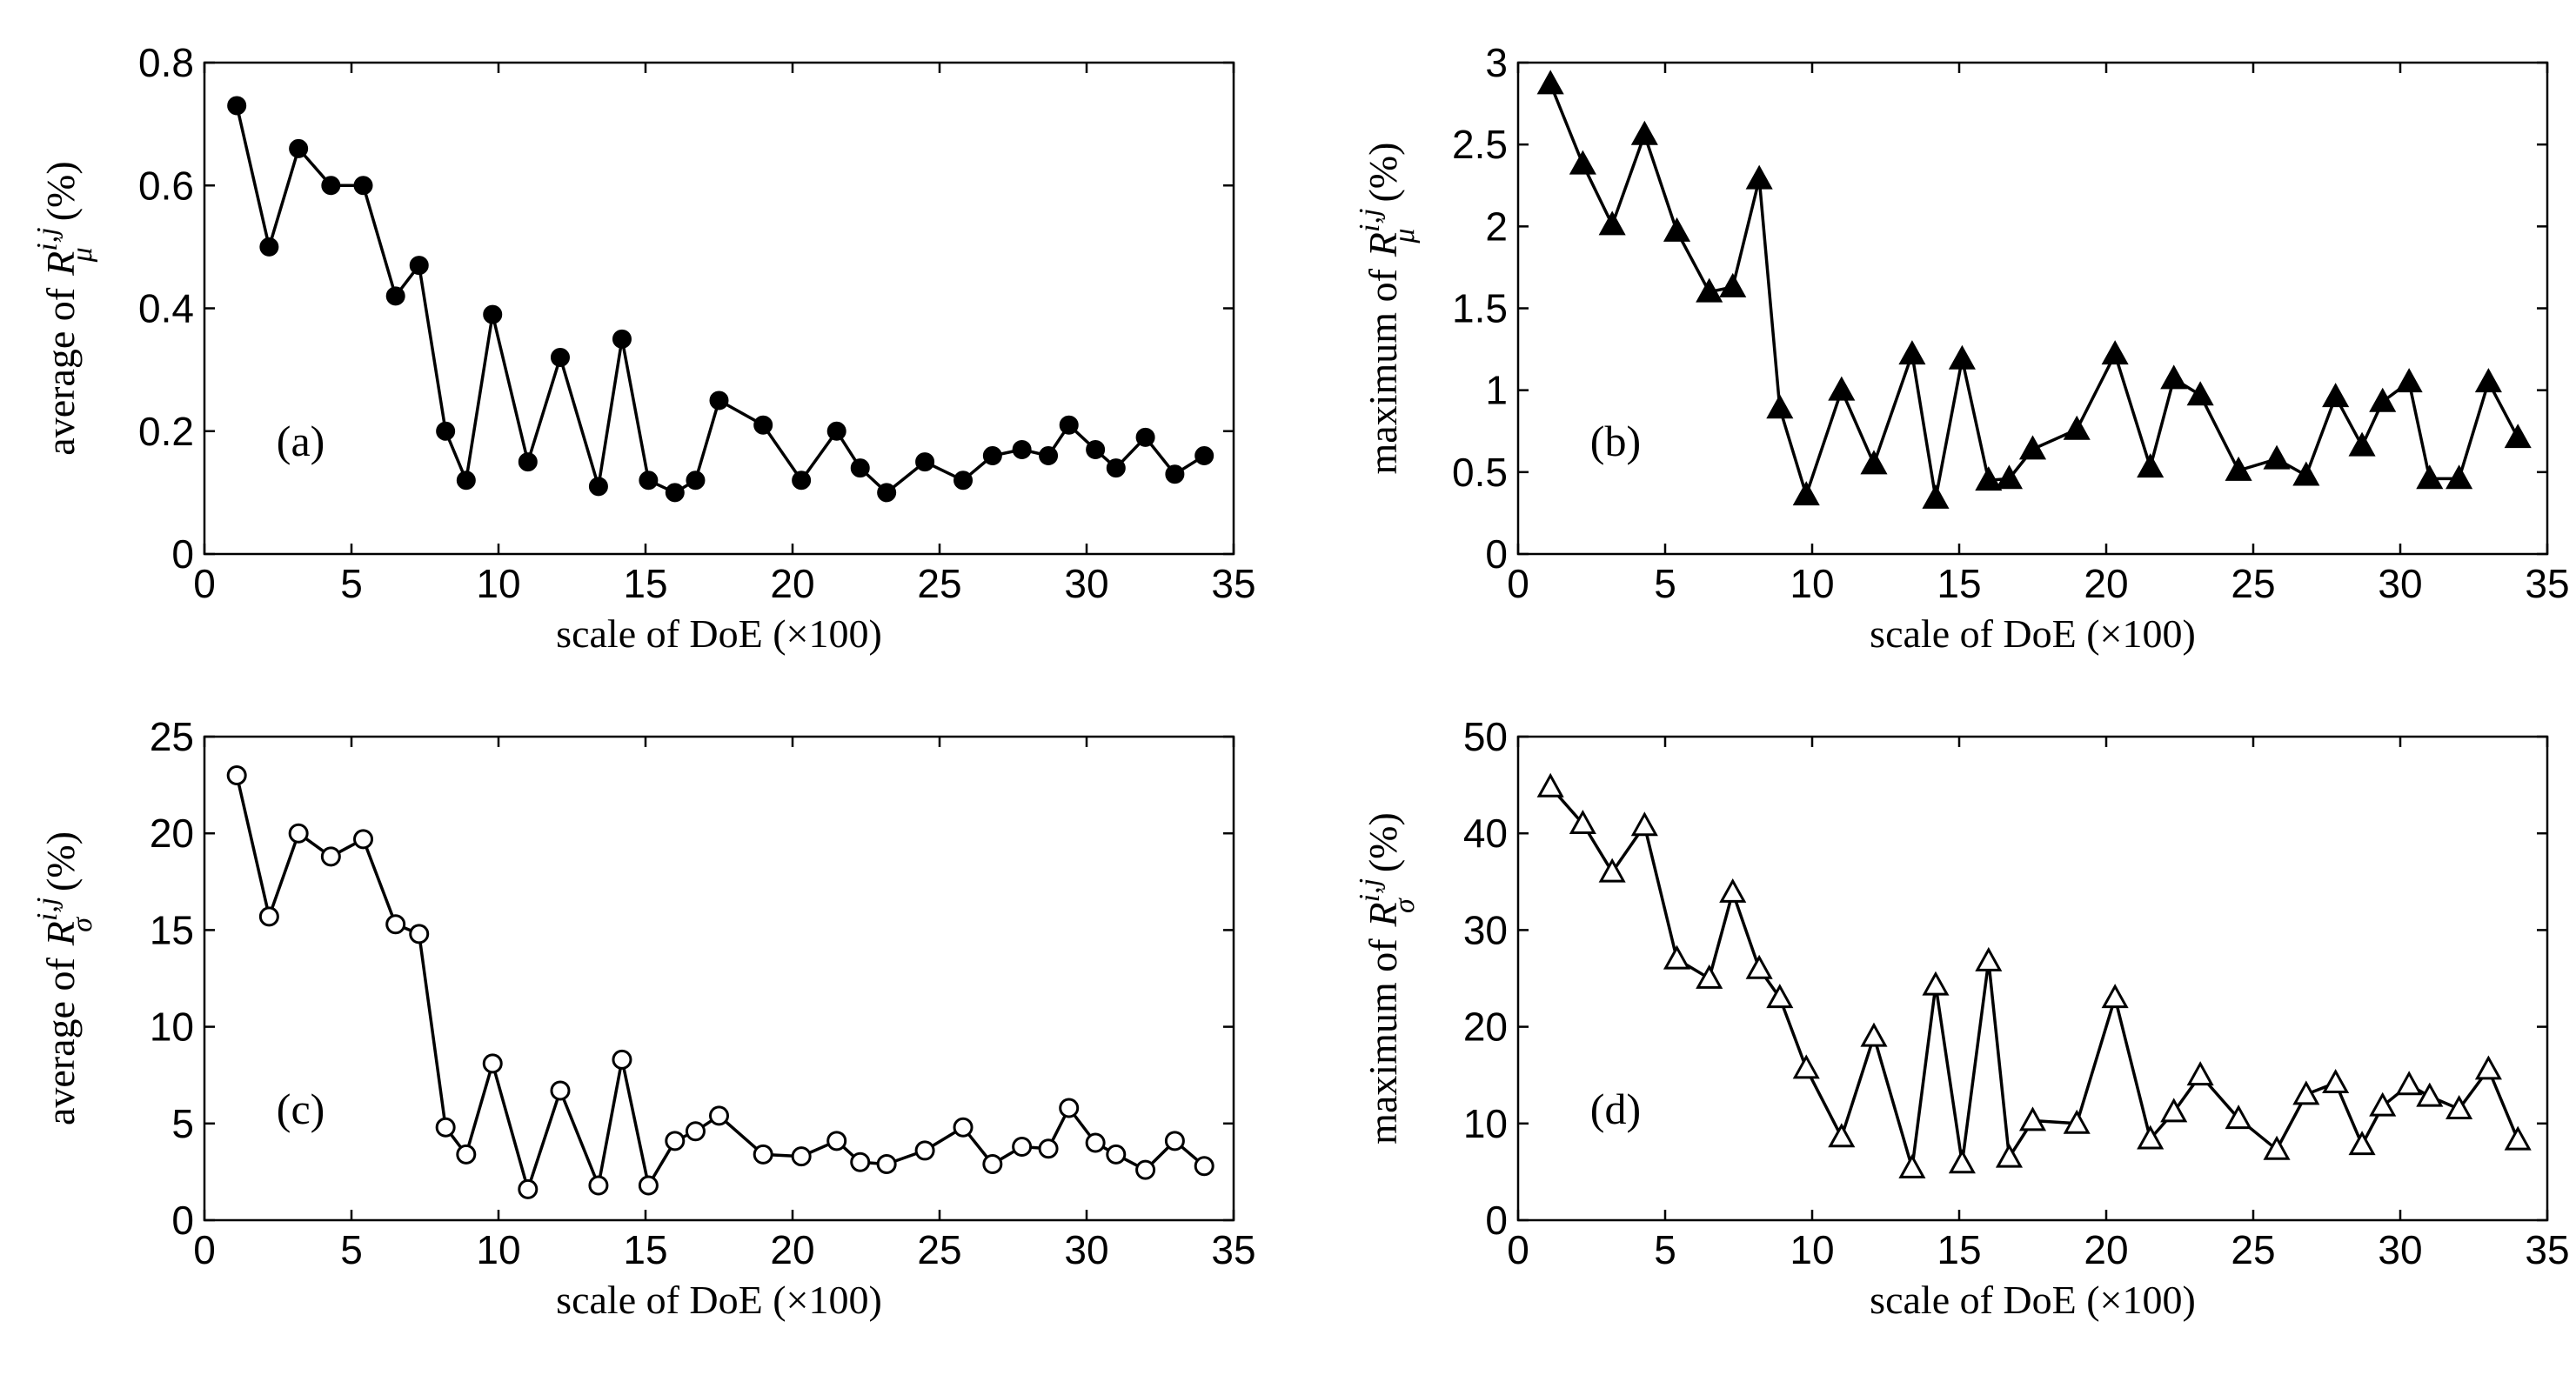  I want to click on y-tick-label: 10, so click(1485, 1123).